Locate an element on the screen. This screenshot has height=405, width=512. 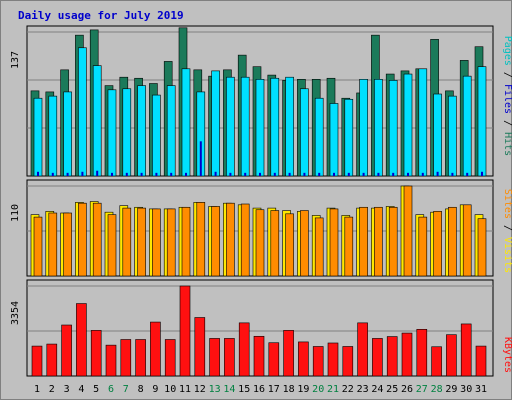
day-label: 6 is located at coordinates (111, 389).